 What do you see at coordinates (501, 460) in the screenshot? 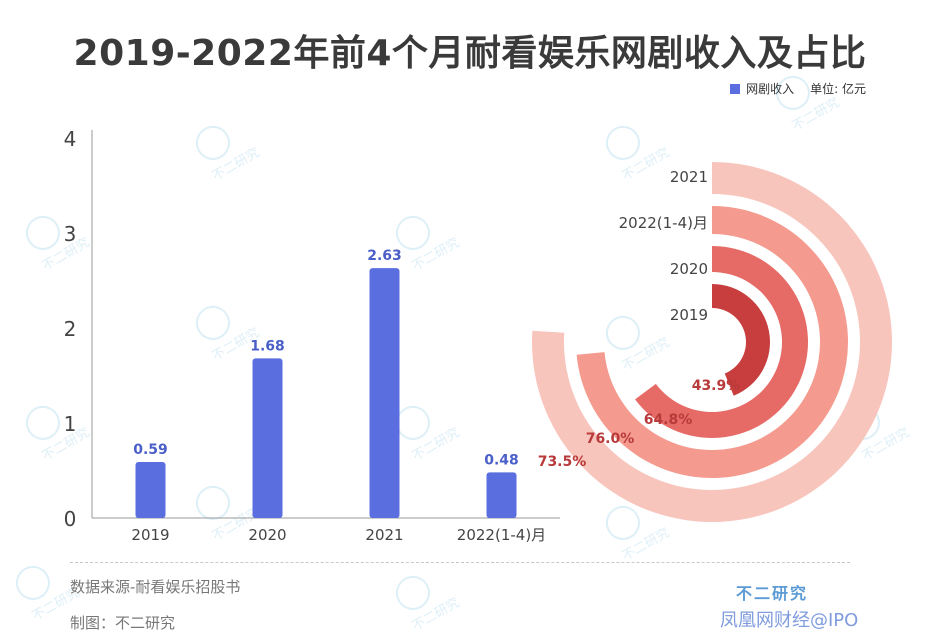
I see `bar-data-label: 0.48` at bounding box center [501, 460].